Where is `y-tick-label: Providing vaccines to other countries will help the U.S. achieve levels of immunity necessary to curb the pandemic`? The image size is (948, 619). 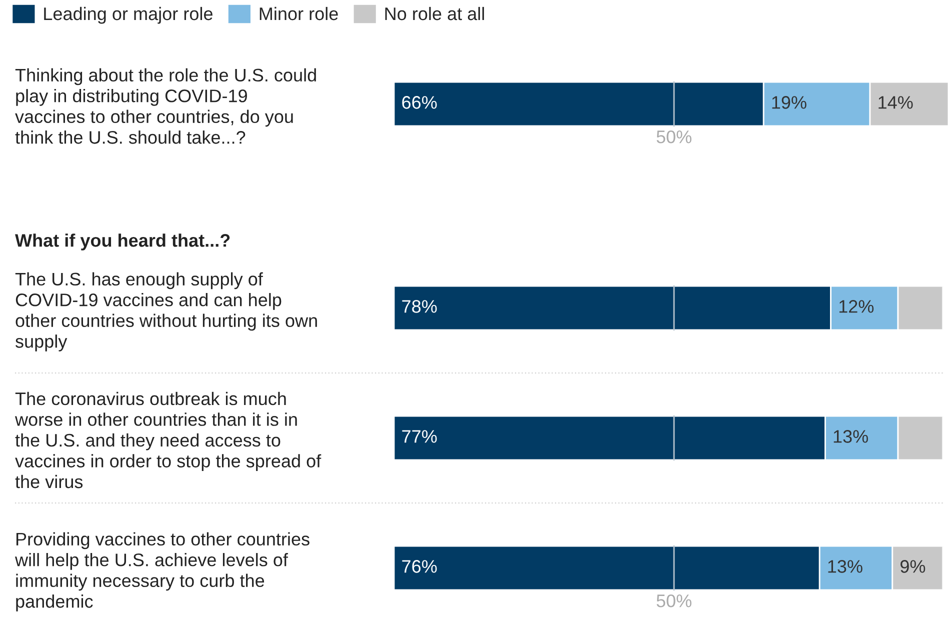 y-tick-label: Providing vaccines to other countries will help the U.S. achieve levels of immunity necessary to curb the pandemic is located at coordinates (162, 572).